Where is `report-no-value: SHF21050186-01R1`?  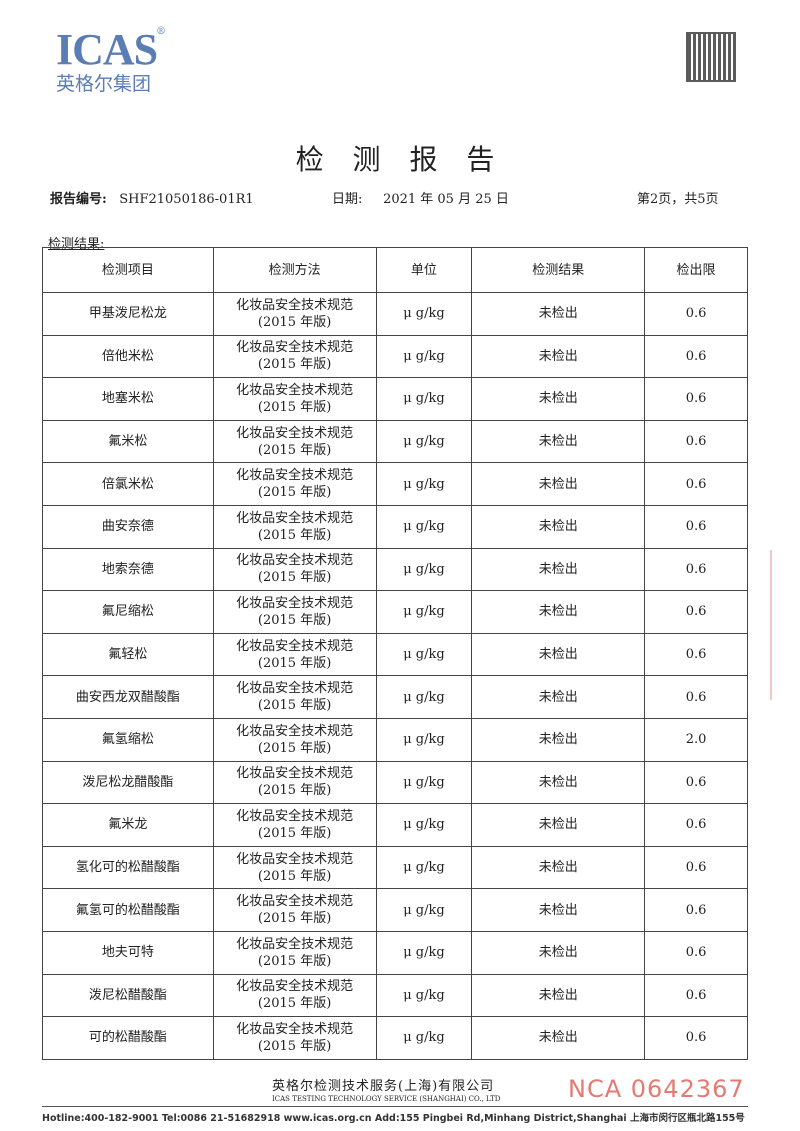
report-no-value: SHF21050186-01R1 is located at coordinates (186, 199).